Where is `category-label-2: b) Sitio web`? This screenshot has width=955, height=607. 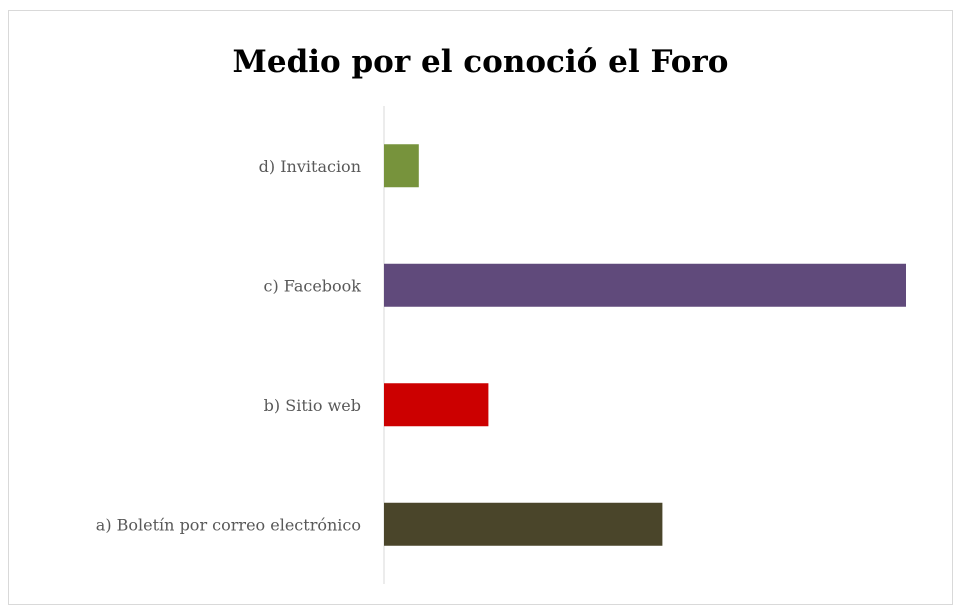
category-label-2: b) Sitio web is located at coordinates (312, 405).